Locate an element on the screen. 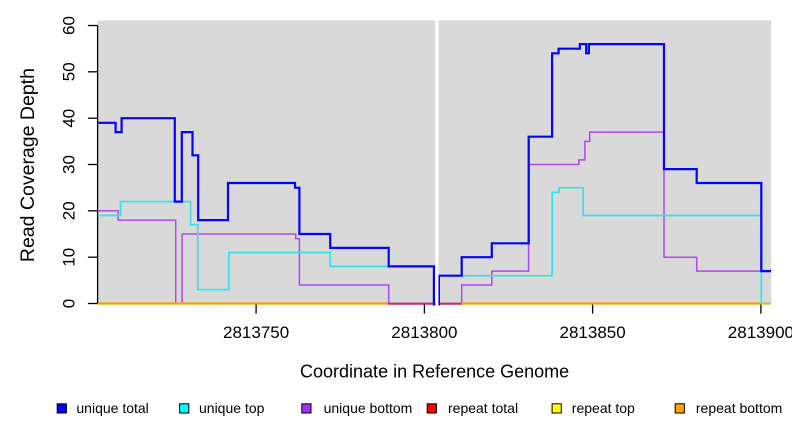  svg-text: 40 is located at coordinates (69, 118).